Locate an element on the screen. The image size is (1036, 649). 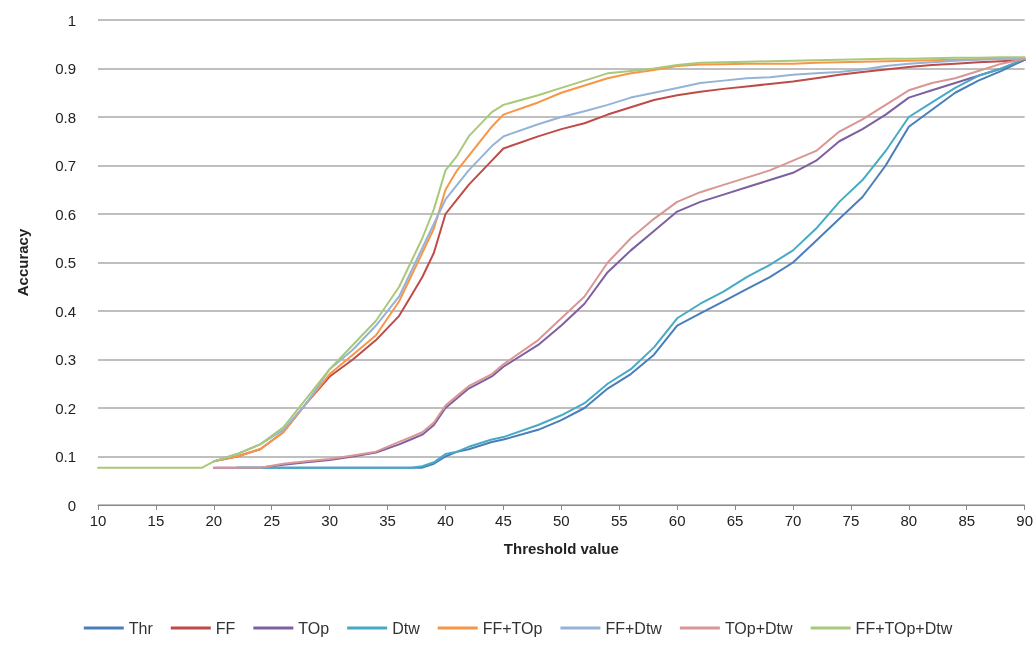
x-tick-label: 25 is located at coordinates (272, 520).